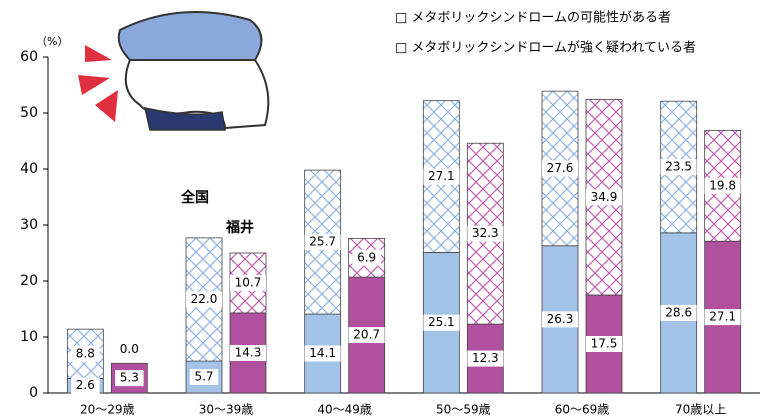 This screenshot has height=419, width=765. Describe the element at coordinates (29, 169) in the screenshot. I see `y-tick-label: 40` at that location.